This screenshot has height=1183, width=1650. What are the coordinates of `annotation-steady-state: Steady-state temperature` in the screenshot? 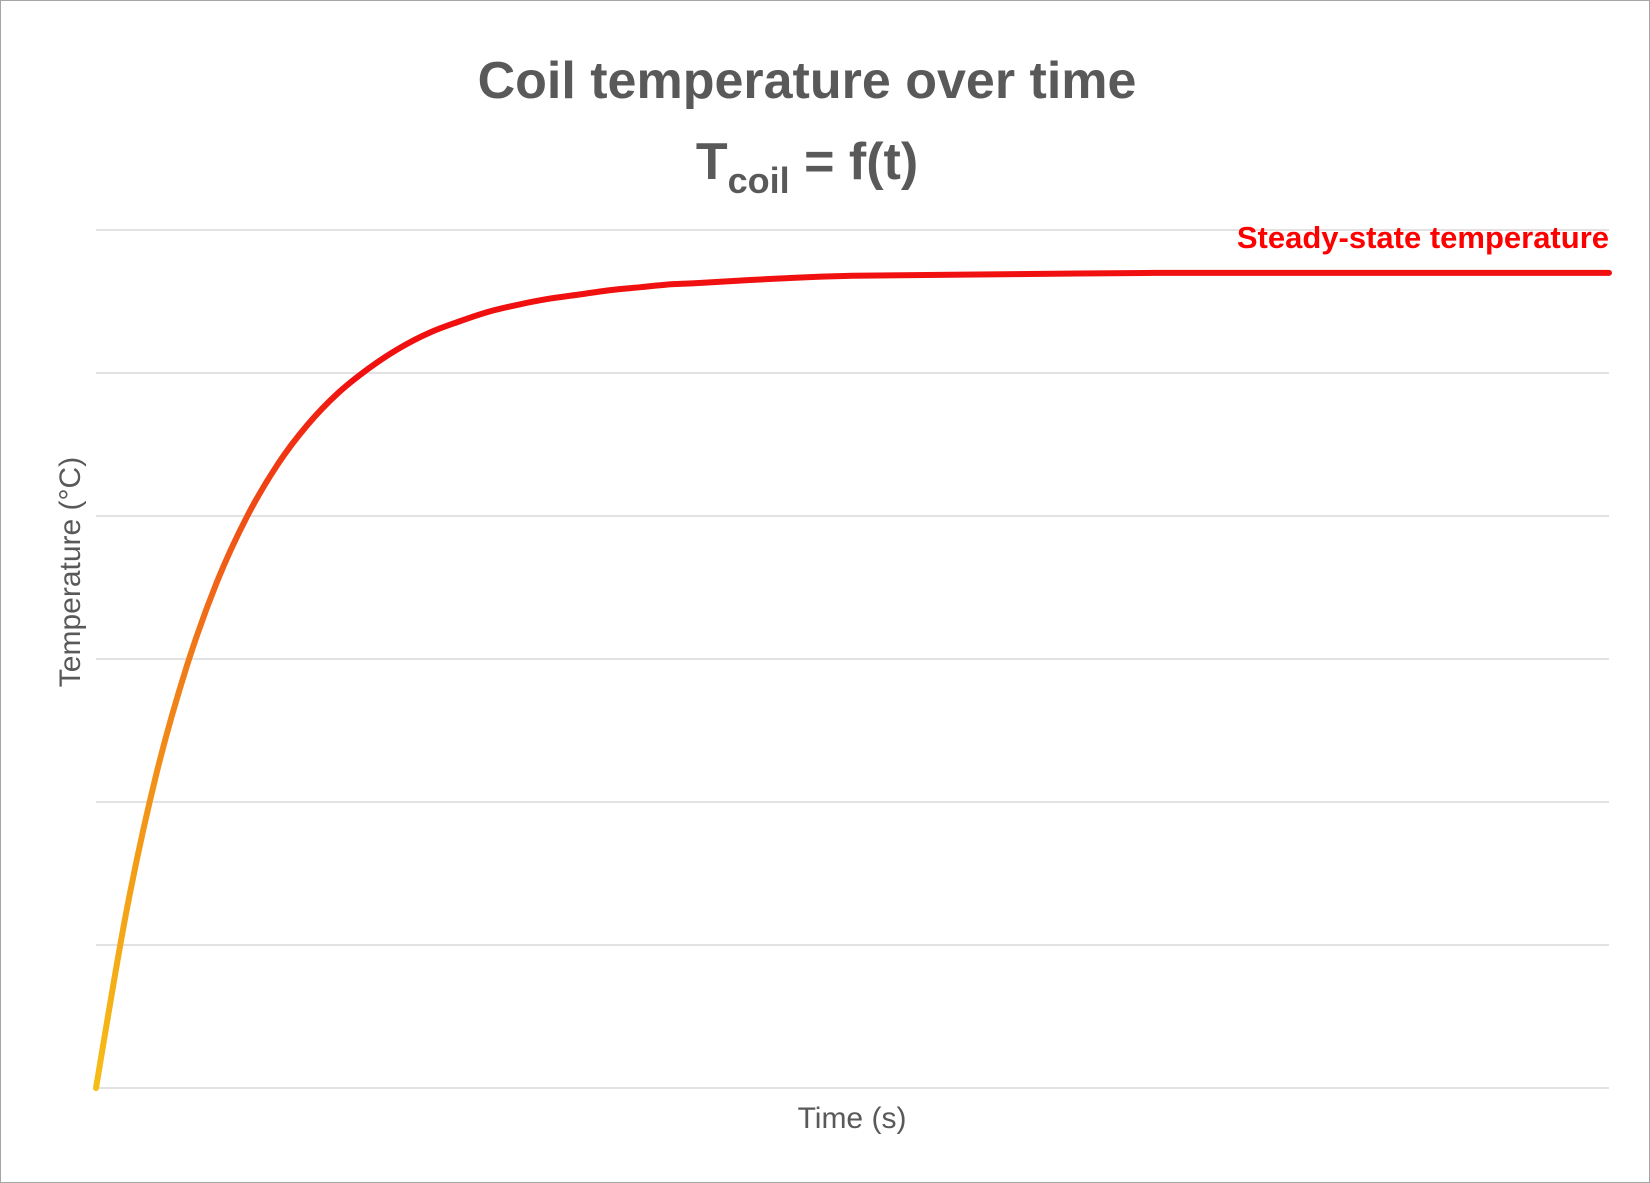 It's located at (1423, 237).